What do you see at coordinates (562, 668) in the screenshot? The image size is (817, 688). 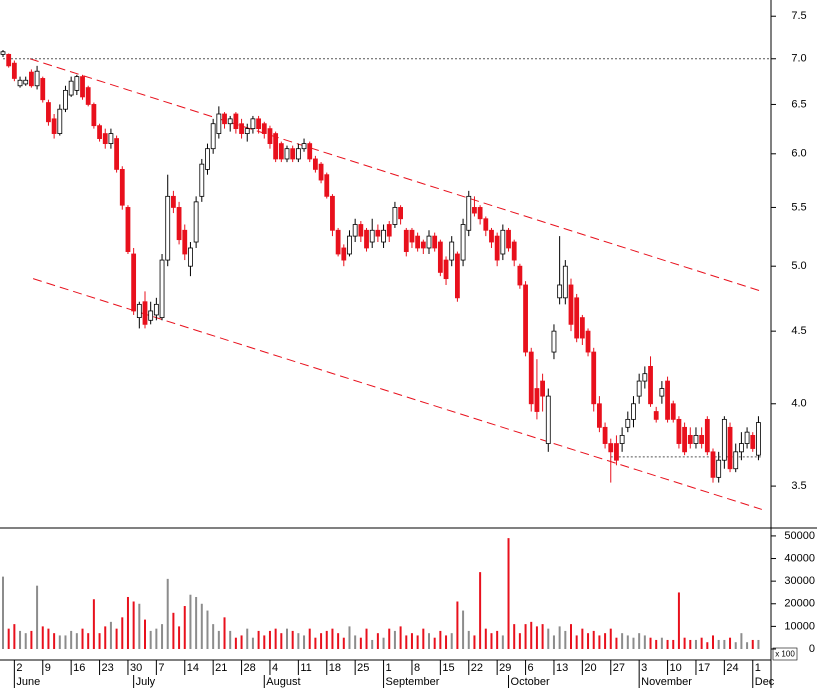 I see `x-tick-label: 13` at bounding box center [562, 668].